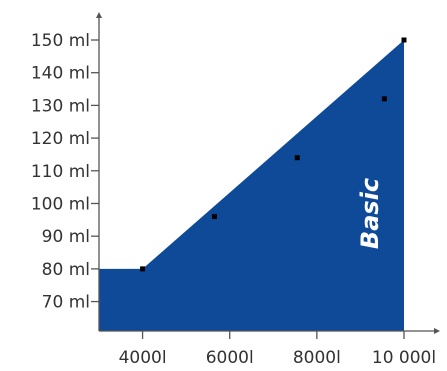  What do you see at coordinates (60, 106) in the screenshot?
I see `y-tick-label: 130 ml` at bounding box center [60, 106].